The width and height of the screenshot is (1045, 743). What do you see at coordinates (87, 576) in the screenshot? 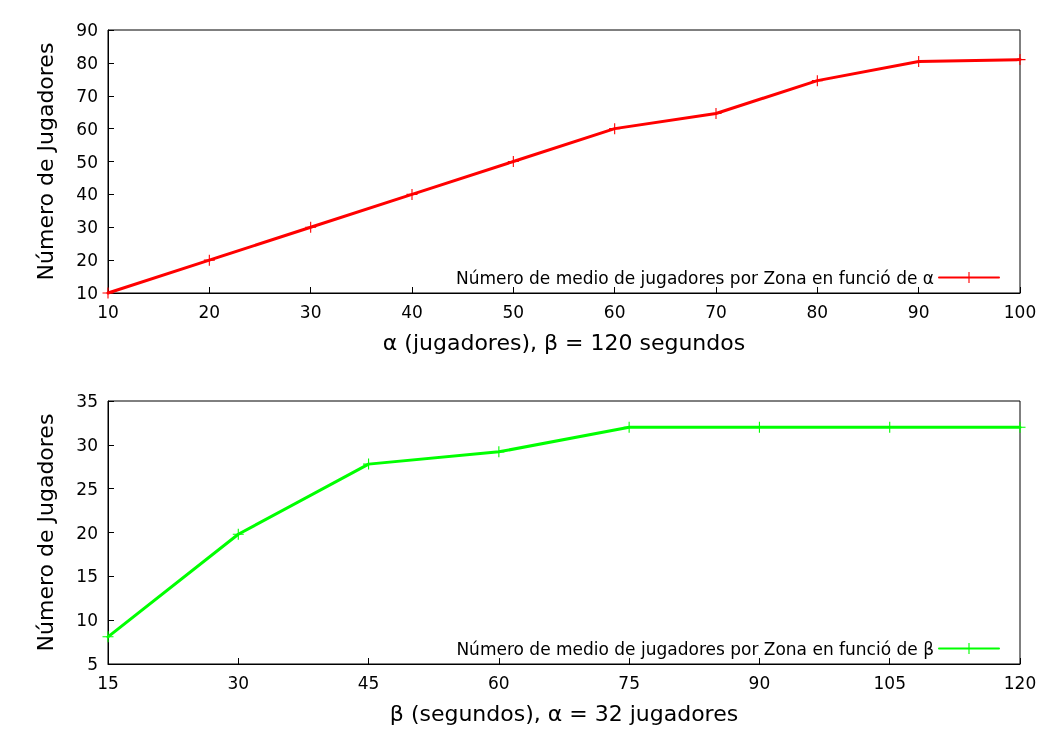
I see `y-tick-label: 15` at bounding box center [87, 576].